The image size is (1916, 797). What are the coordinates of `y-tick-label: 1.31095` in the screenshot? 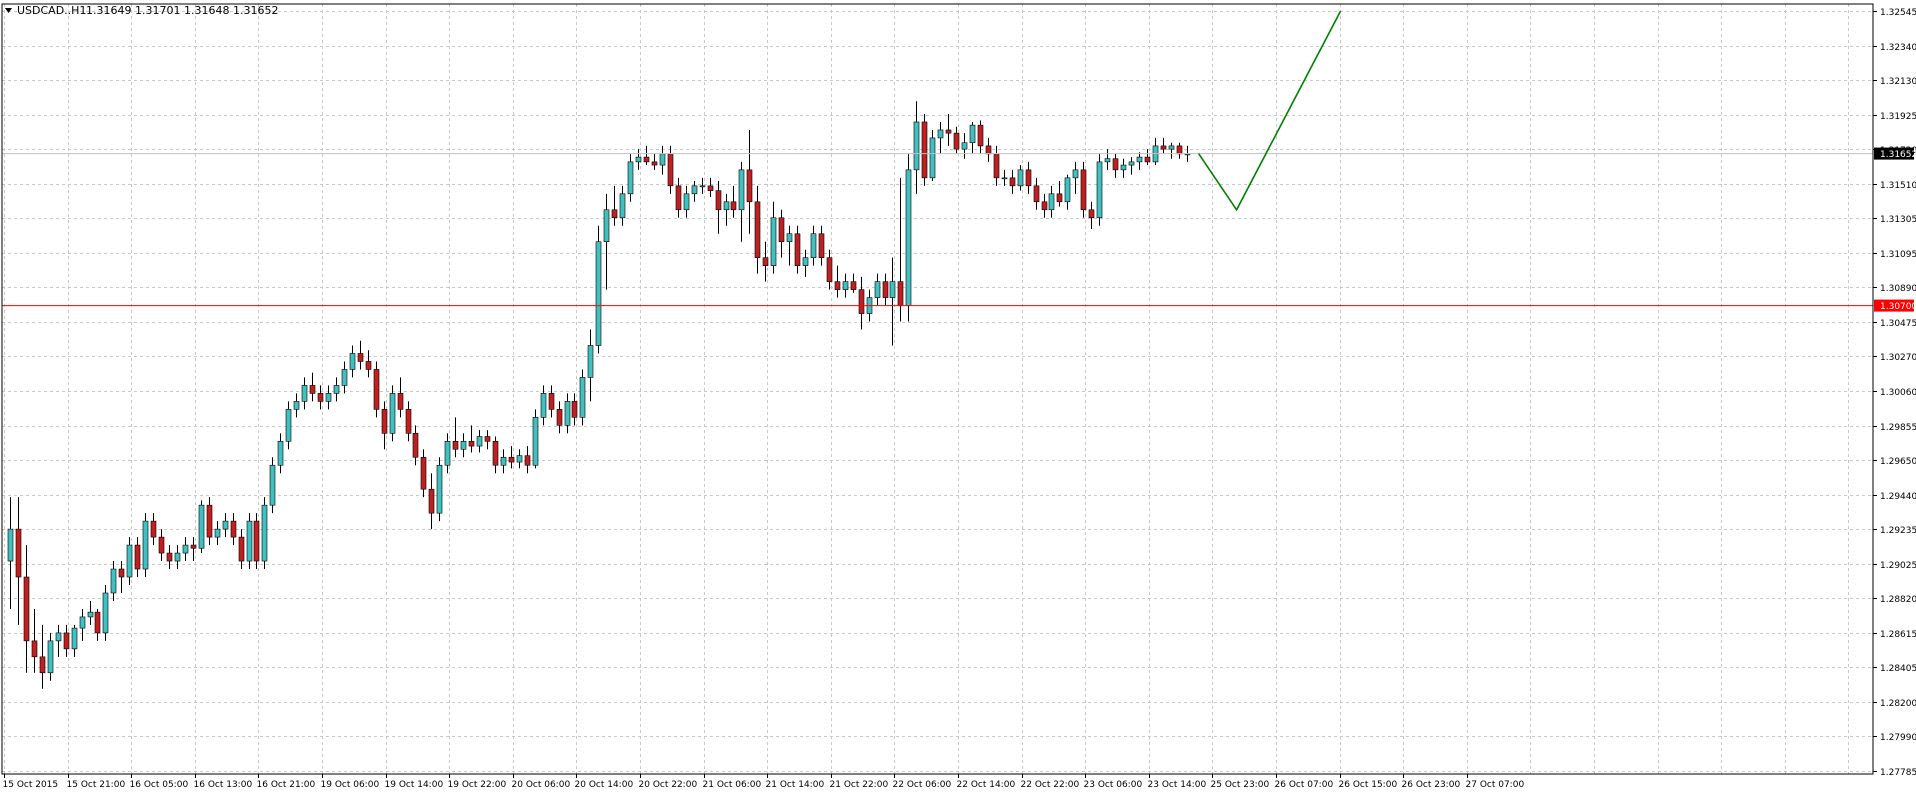 It's located at (1898, 255).